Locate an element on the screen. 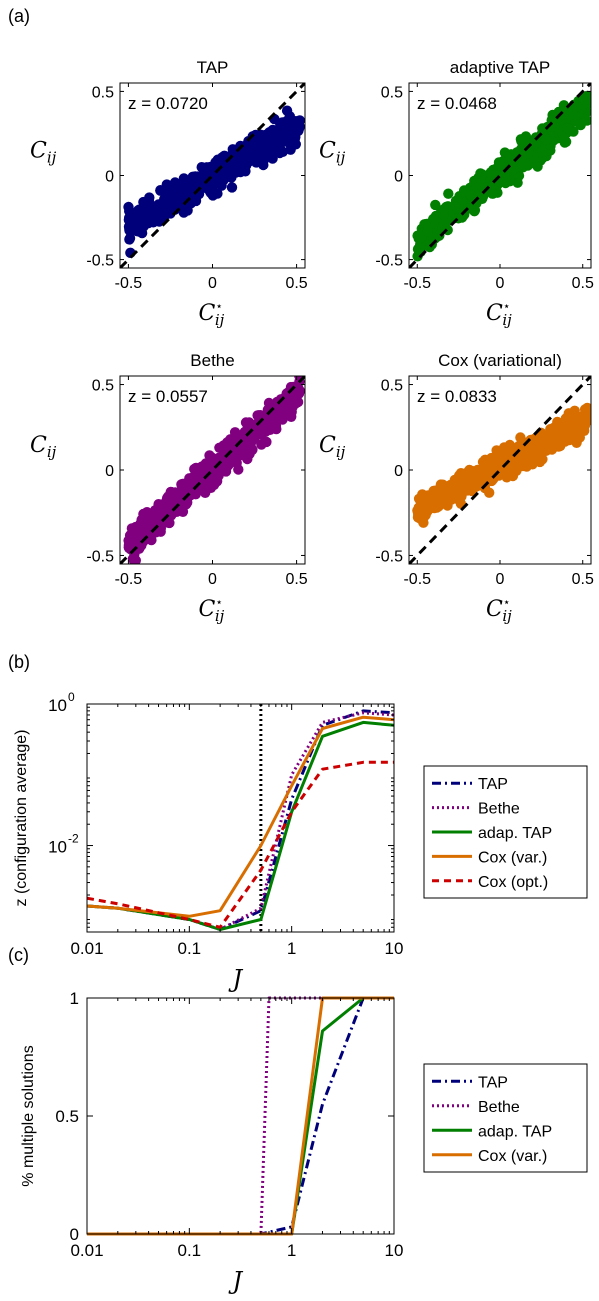 The height and width of the screenshot is (1301, 599). x-tick-label: 0.5 is located at coordinates (296, 283).